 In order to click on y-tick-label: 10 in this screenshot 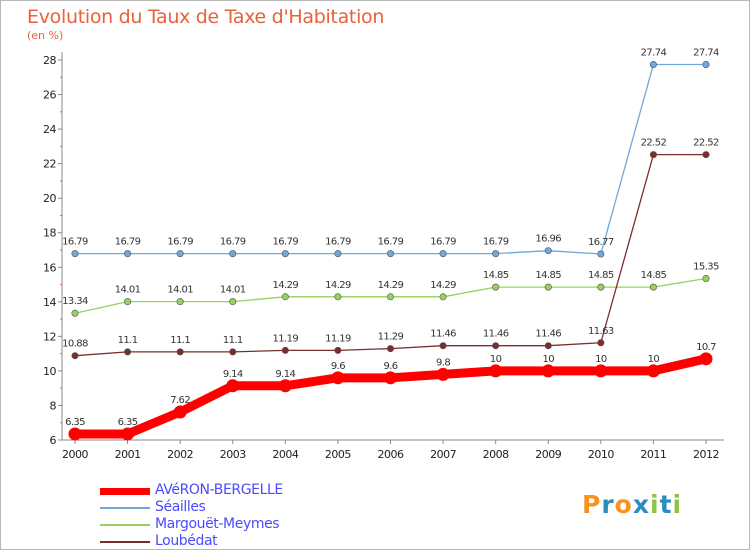, I will do `click(49, 371)`.